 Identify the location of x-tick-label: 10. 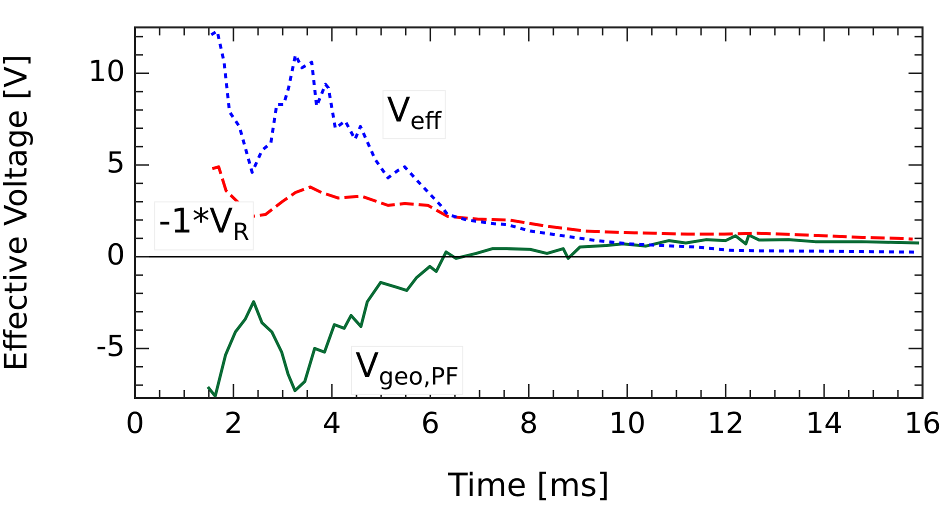
(627, 423).